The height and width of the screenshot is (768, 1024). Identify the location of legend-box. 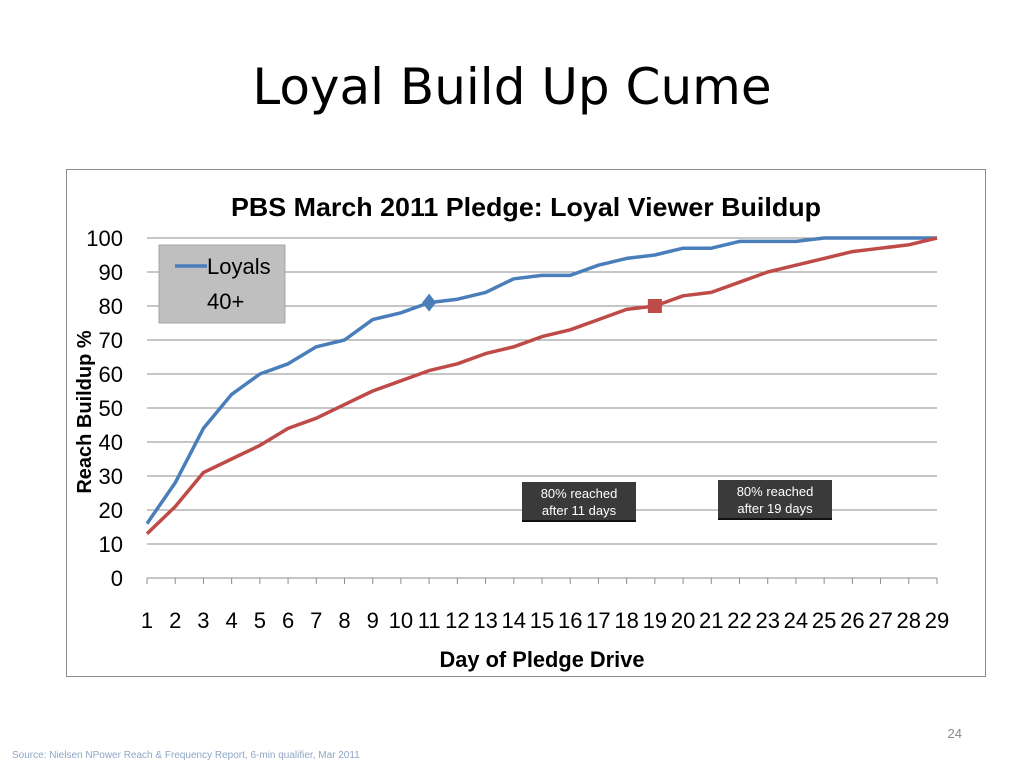
(222, 284).